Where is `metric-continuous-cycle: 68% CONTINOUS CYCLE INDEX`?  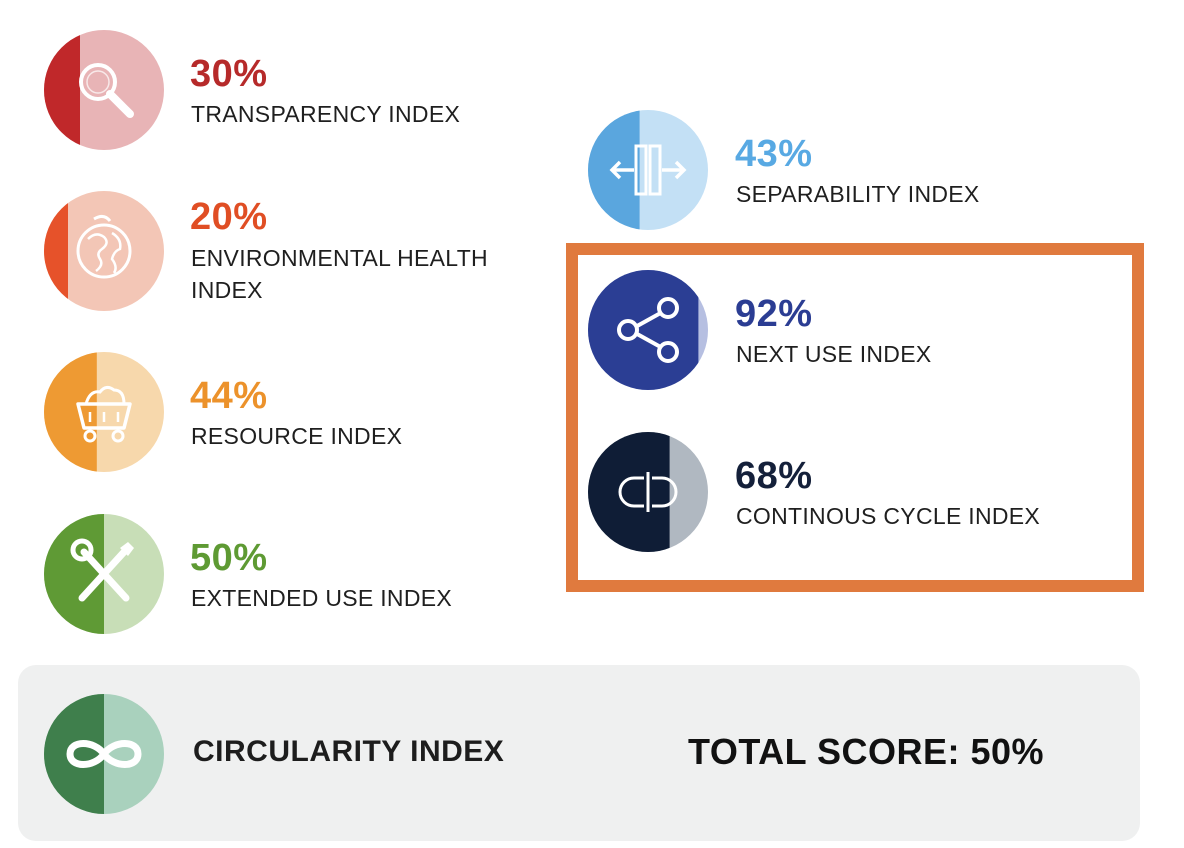 metric-continuous-cycle: 68% CONTINOUS CYCLE INDEX is located at coordinates (846, 492).